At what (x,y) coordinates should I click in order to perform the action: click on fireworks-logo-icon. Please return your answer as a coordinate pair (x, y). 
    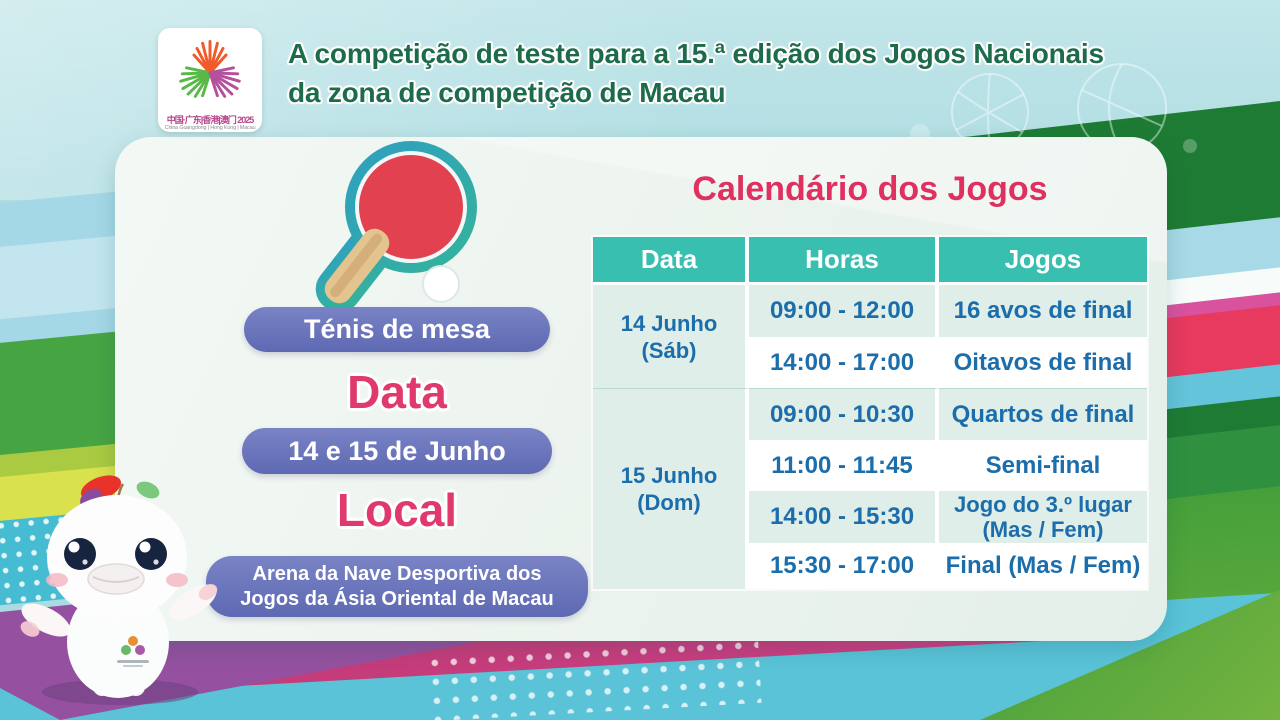
    Looking at the image, I should click on (210, 68).